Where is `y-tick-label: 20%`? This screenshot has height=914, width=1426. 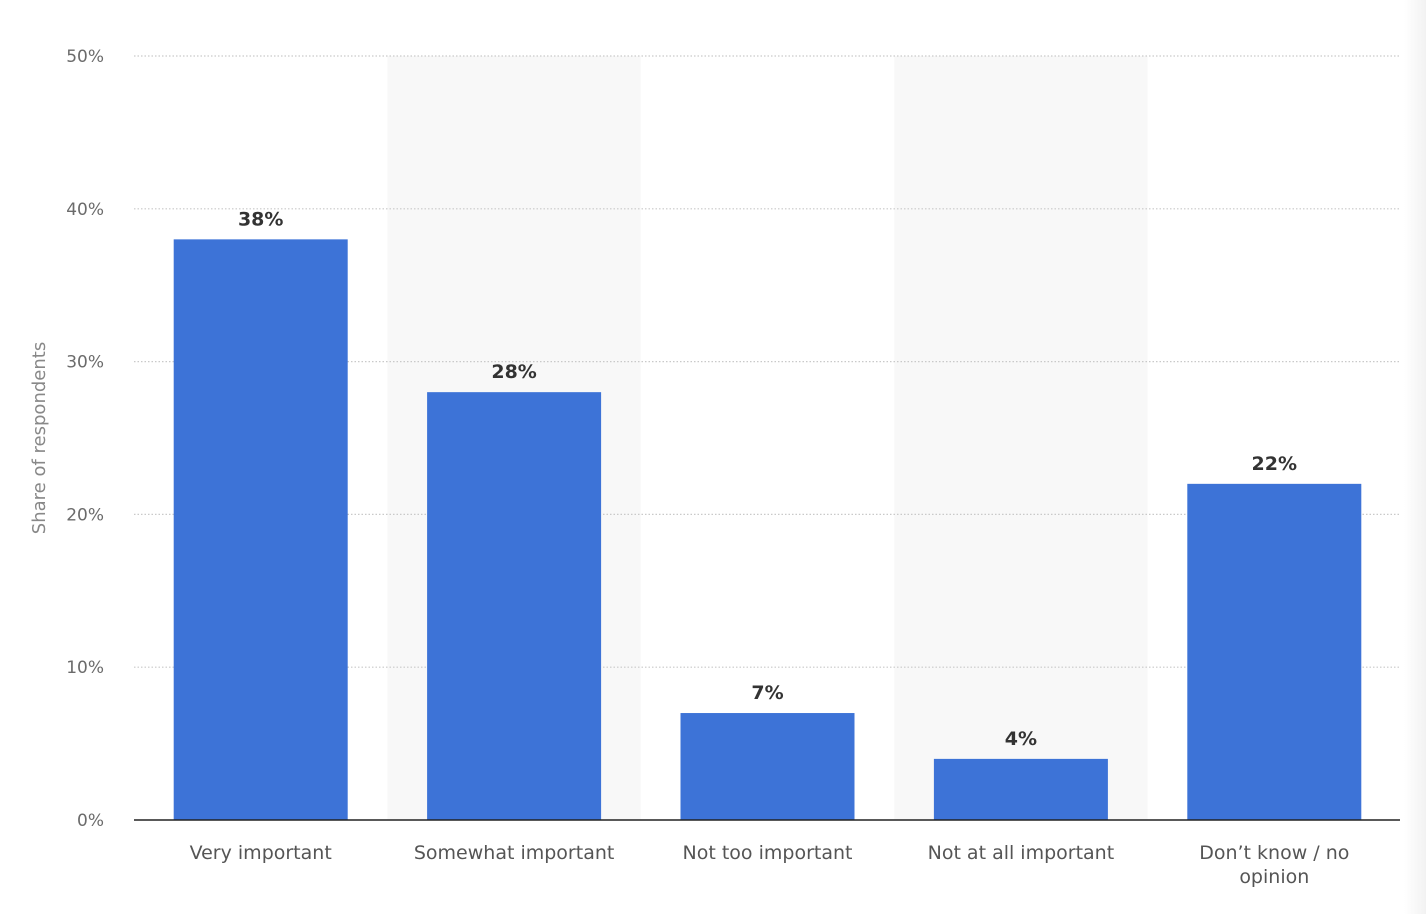
y-tick-label: 20% is located at coordinates (85, 515).